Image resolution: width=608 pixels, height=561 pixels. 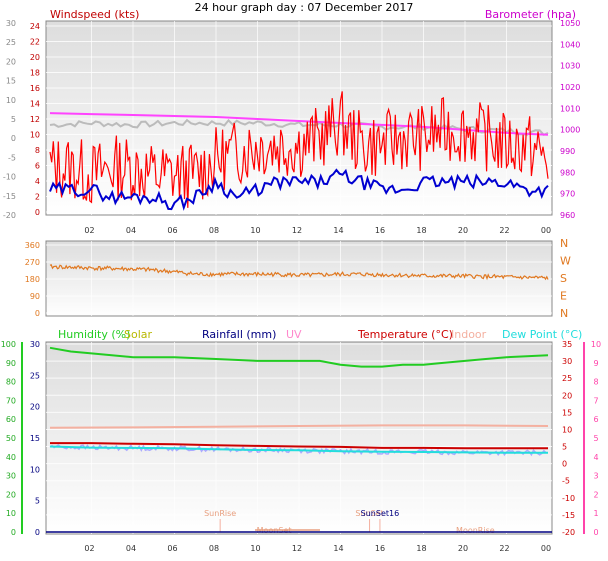 I want to click on humidity-axis-tick-label: 40, so click(x=11, y=457).